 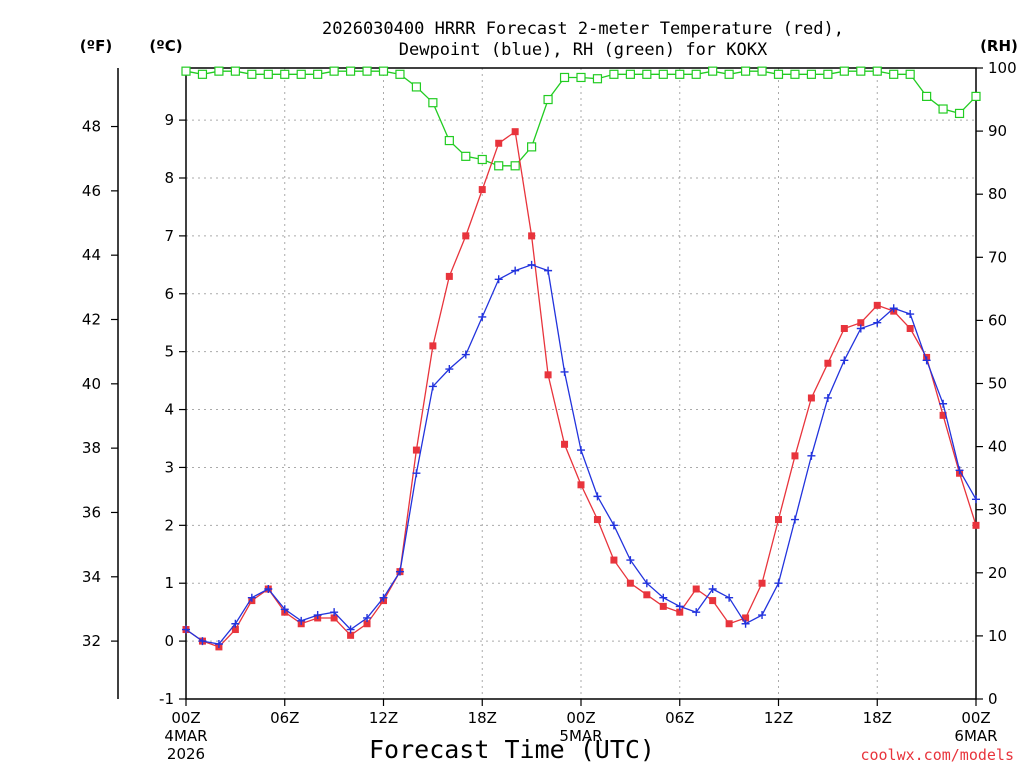 I want to click on celsius-tick-label: 7, so click(x=169, y=236).